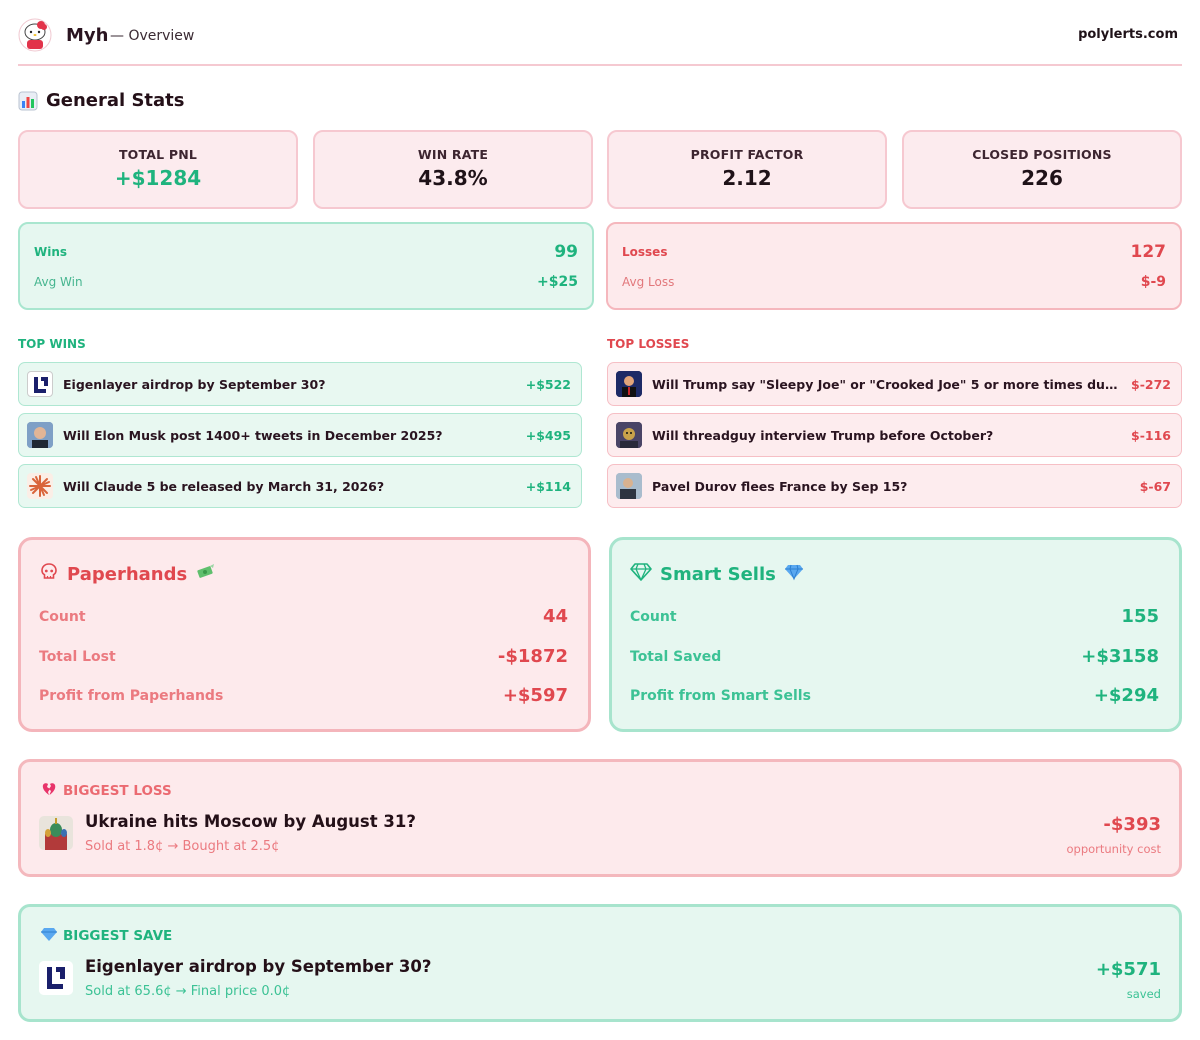 This screenshot has height=1040, width=1200. What do you see at coordinates (453, 154) in the screenshot?
I see `stat-label: WIN RATE` at bounding box center [453, 154].